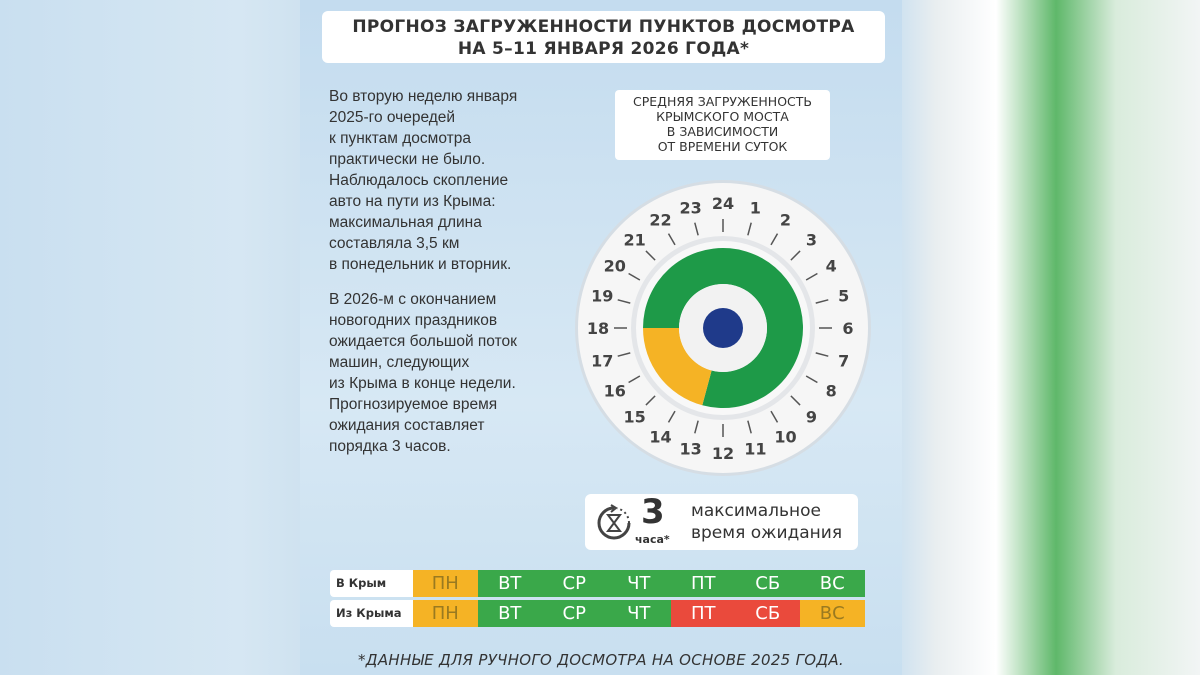 The image size is (1200, 675). I want to click on hour-label: 19, so click(602, 296).